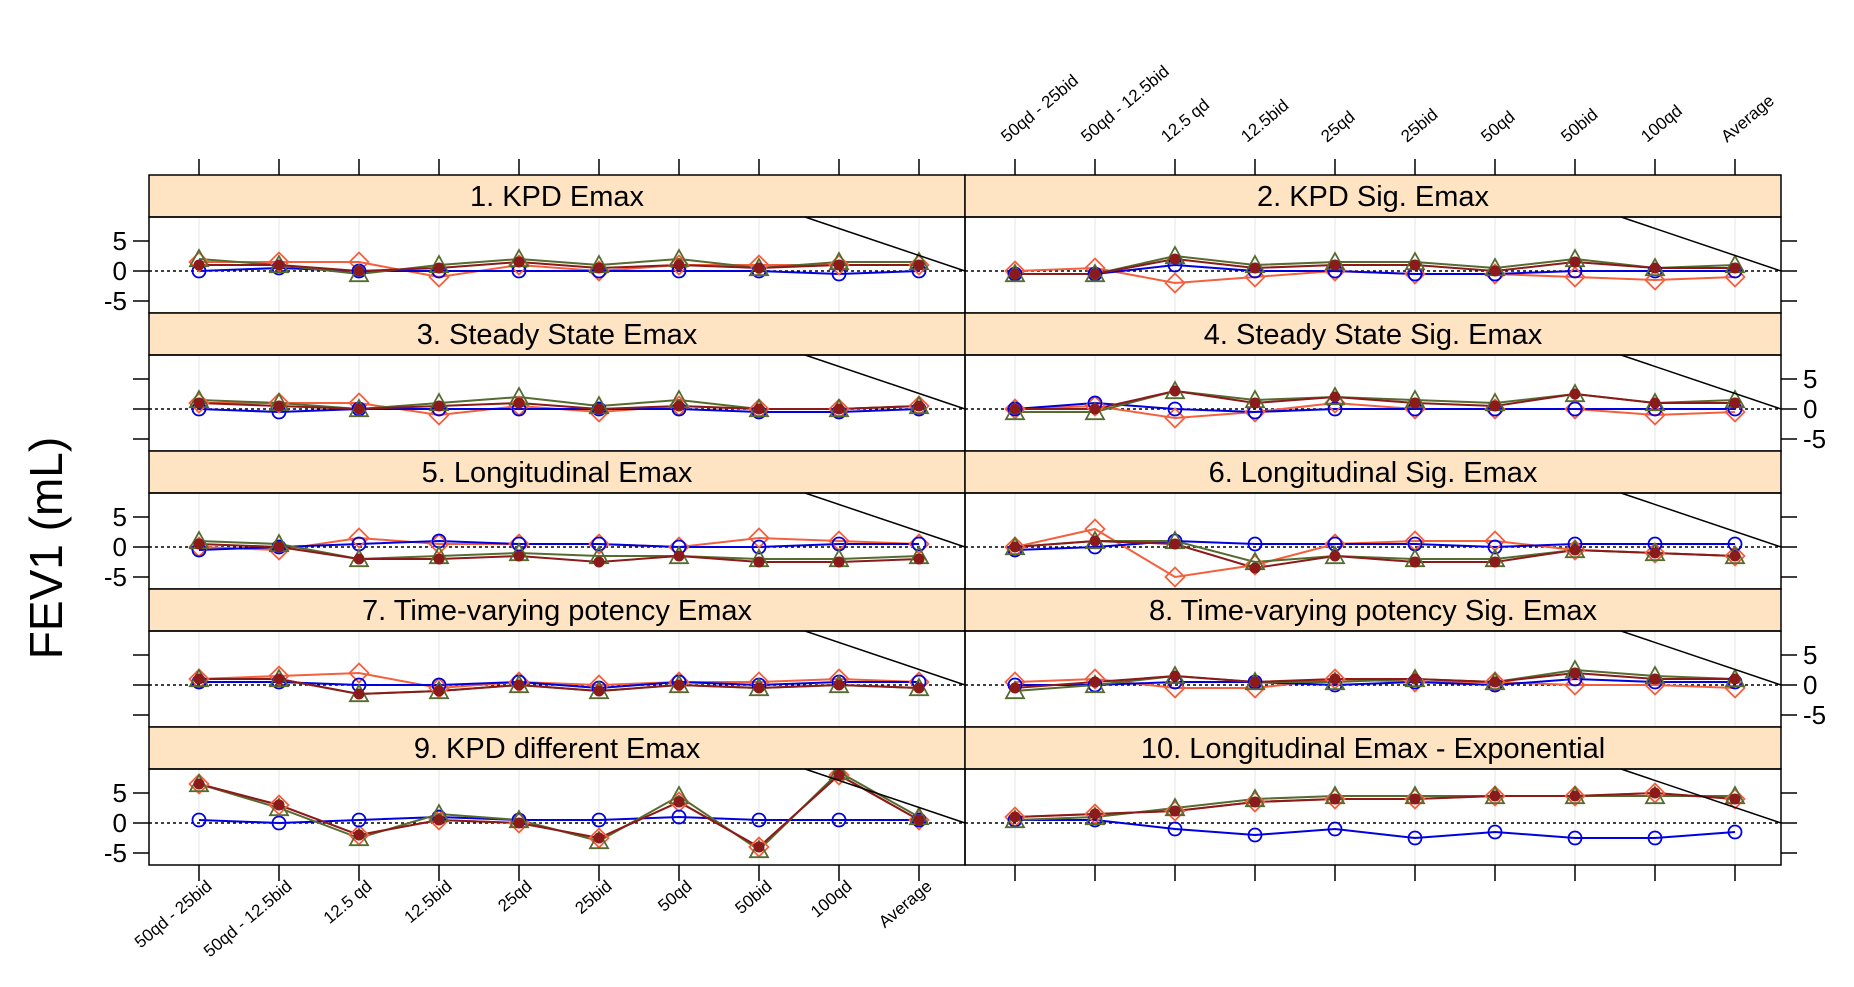 Image resolution: width=1854 pixels, height=987 pixels. What do you see at coordinates (120, 271) in the screenshot?
I see `y-tick-label: 0` at bounding box center [120, 271].